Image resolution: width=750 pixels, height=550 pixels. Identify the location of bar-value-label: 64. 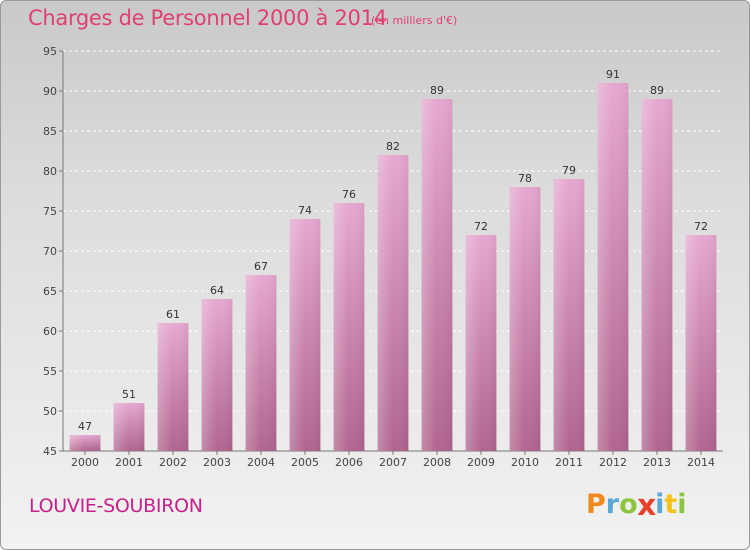
(217, 290).